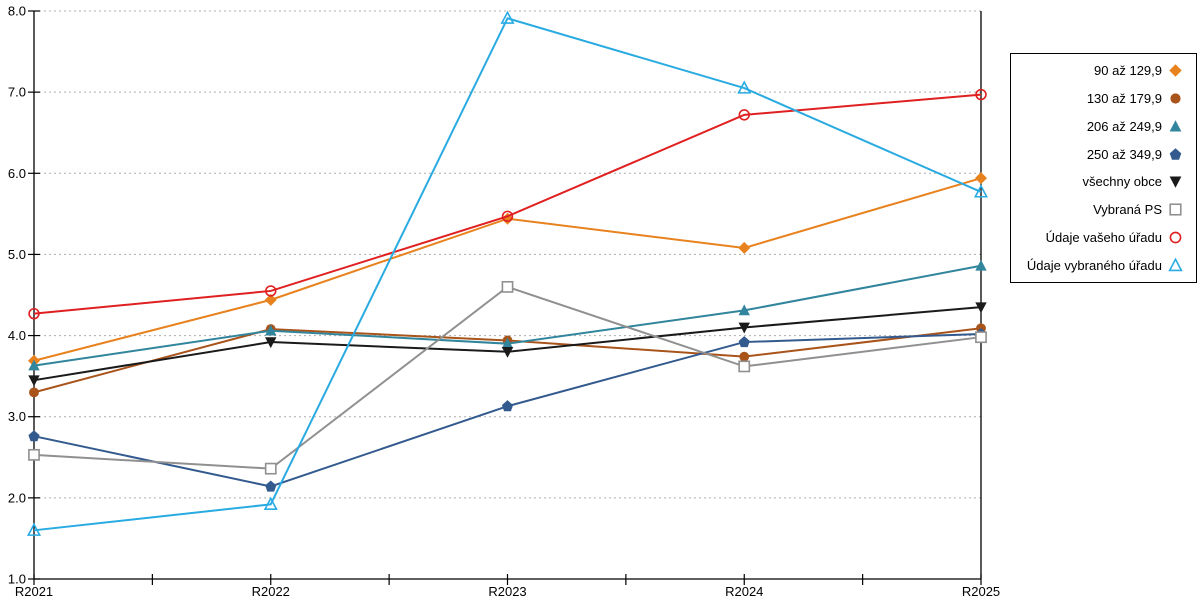 Image resolution: width=1200 pixels, height=600 pixels. What do you see at coordinates (744, 591) in the screenshot?
I see `x-tick-label: R2024` at bounding box center [744, 591].